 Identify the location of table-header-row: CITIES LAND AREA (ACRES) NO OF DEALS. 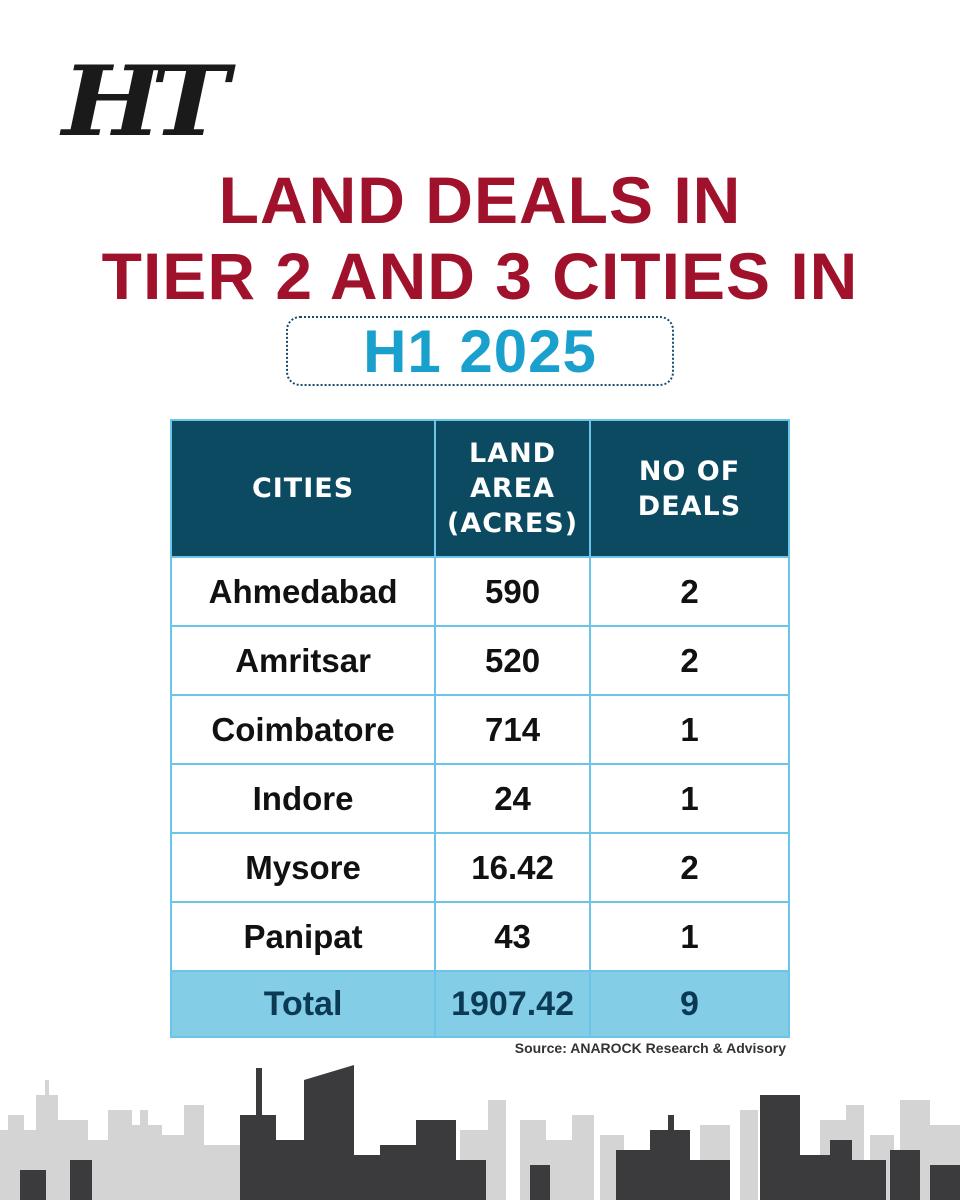
(480, 488).